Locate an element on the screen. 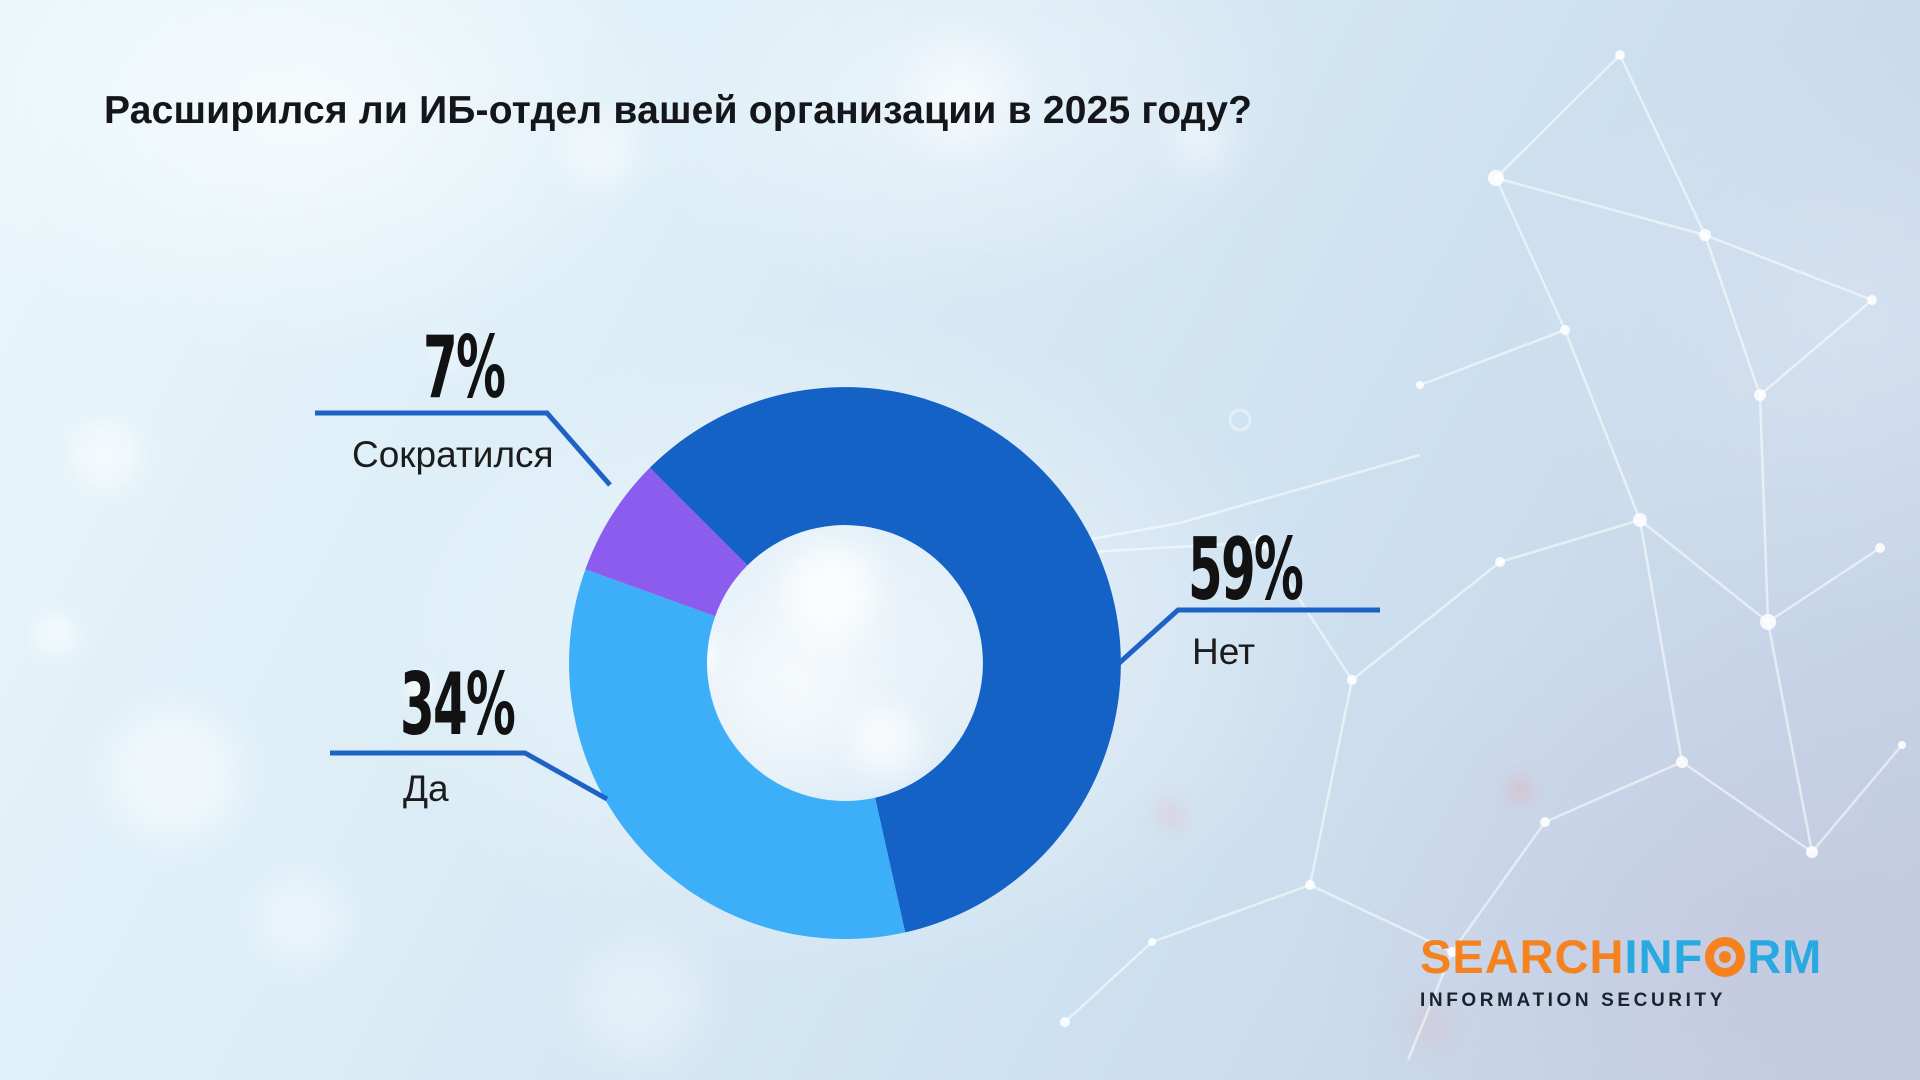 This screenshot has height=1080, width=1920. donut-slice-yes is located at coordinates (737, 754).